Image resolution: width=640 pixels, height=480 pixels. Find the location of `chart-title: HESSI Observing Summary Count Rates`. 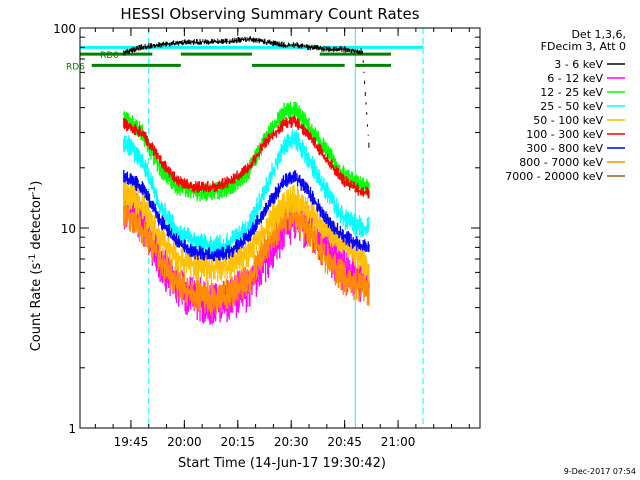

chart-title: HESSI Observing Summary Count Rates is located at coordinates (269, 14).